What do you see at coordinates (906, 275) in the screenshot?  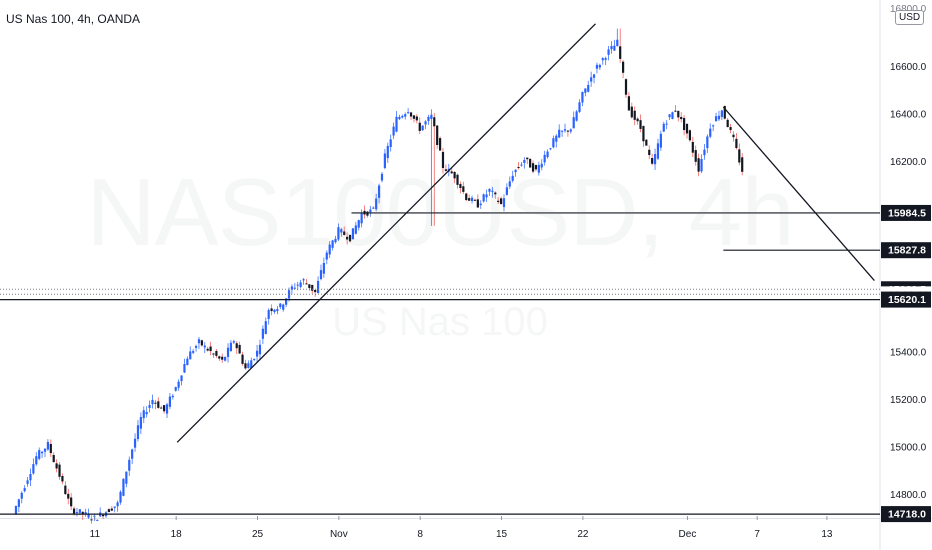 I see `price-axis` at bounding box center [906, 275].